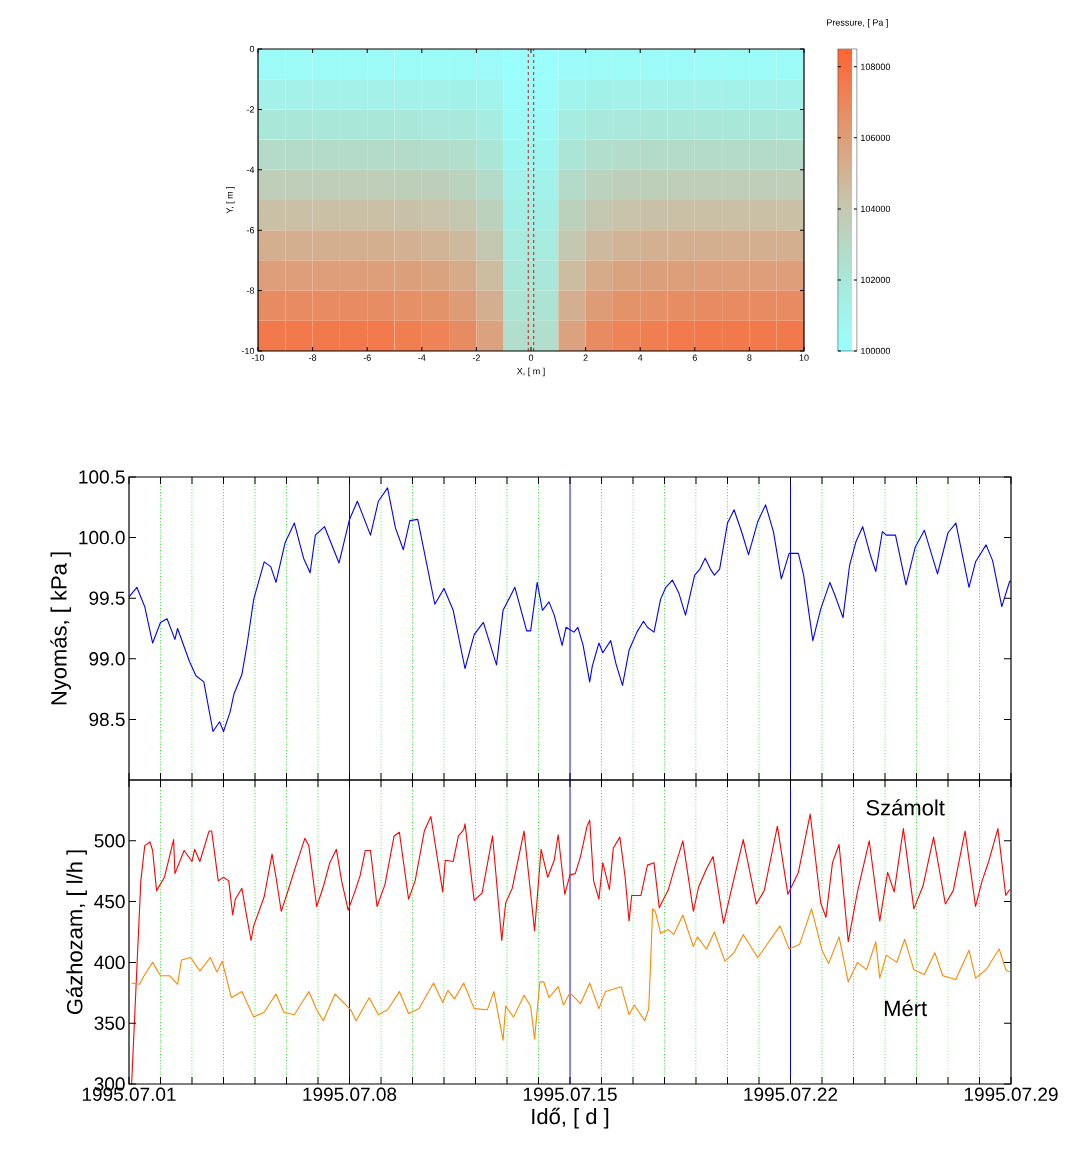 This screenshot has height=1169, width=1075. I want to click on y-tick-label: 99.5, so click(107, 598).